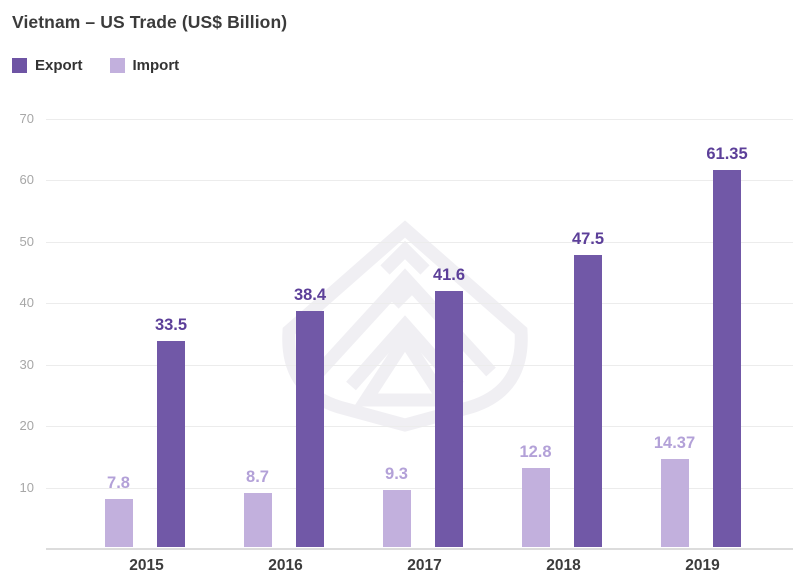 The width and height of the screenshot is (800, 587). What do you see at coordinates (95, 65) in the screenshot?
I see `legend: Export Import` at bounding box center [95, 65].